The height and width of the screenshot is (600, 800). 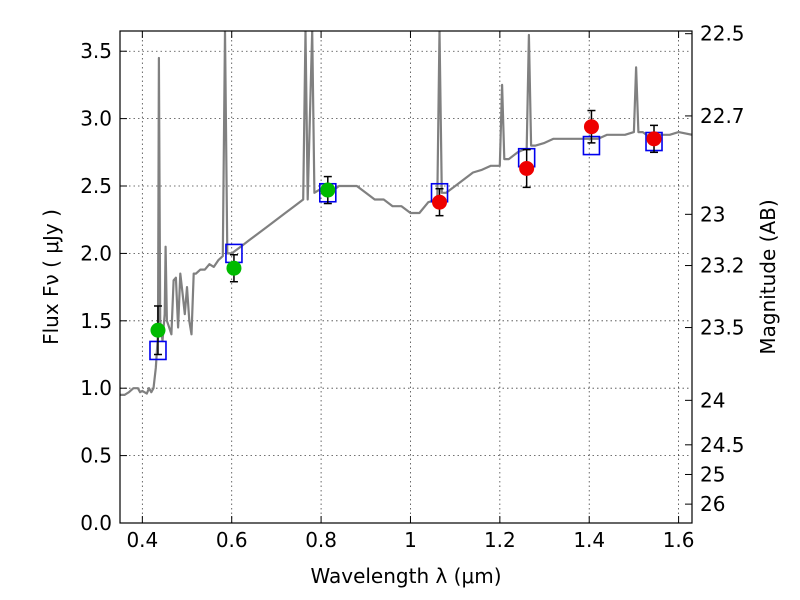 What do you see at coordinates (321, 540) in the screenshot?
I see `x-tick-label: 0.8` at bounding box center [321, 540].